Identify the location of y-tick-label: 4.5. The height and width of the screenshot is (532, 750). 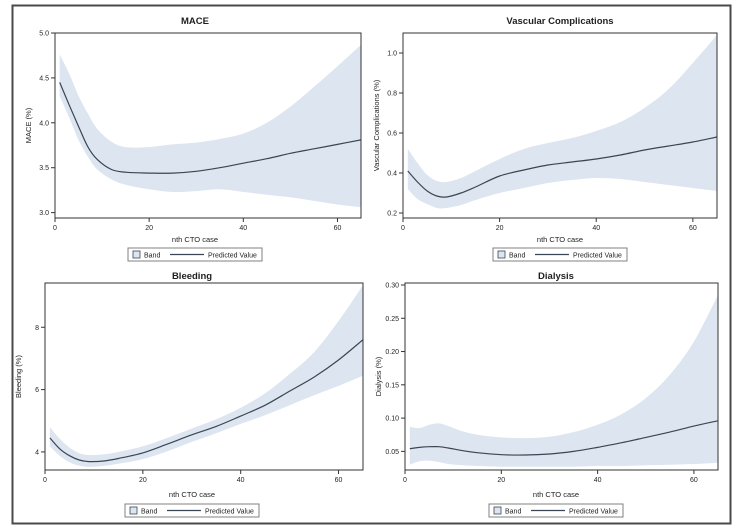
(44, 78).